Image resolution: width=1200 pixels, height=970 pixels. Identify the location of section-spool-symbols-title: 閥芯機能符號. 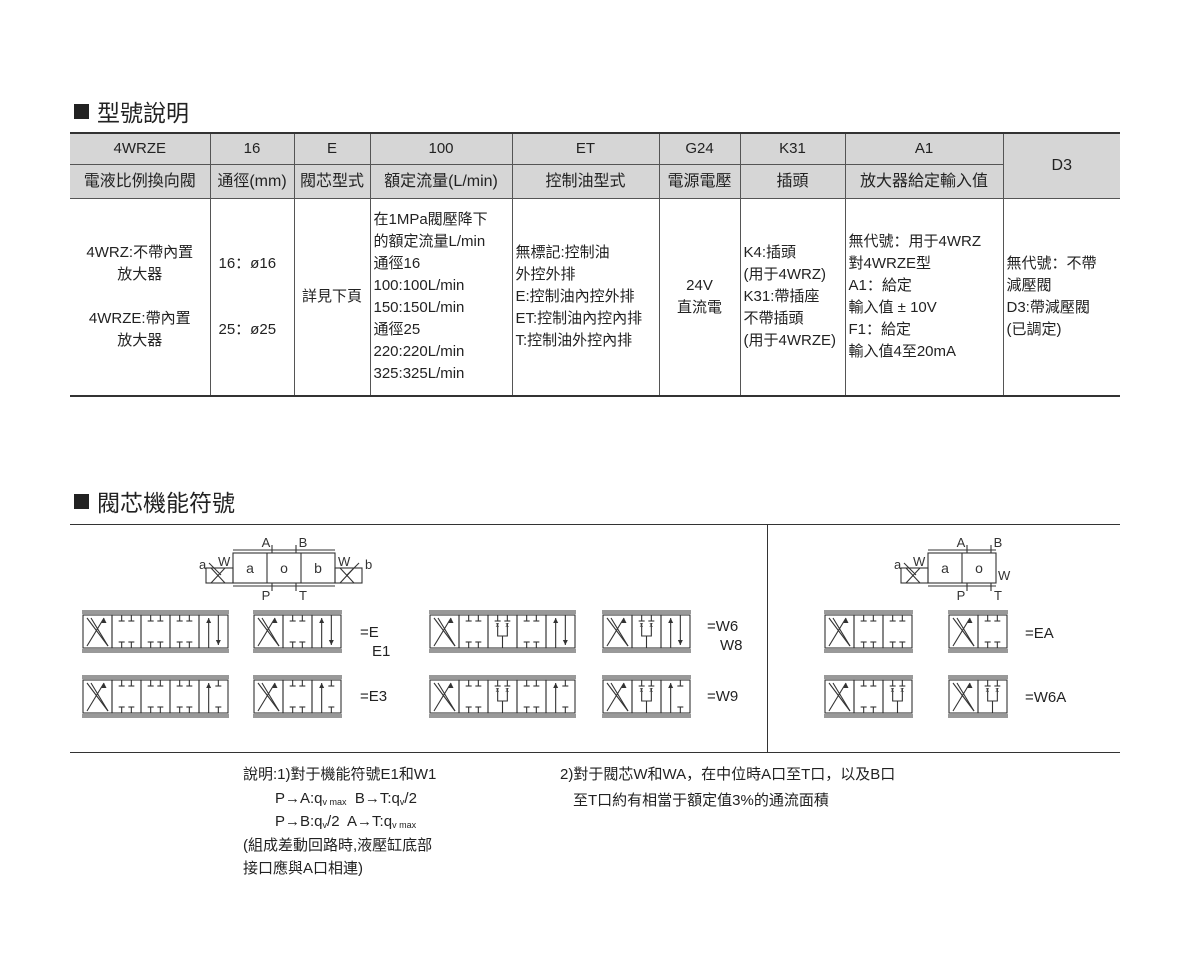
(154, 501).